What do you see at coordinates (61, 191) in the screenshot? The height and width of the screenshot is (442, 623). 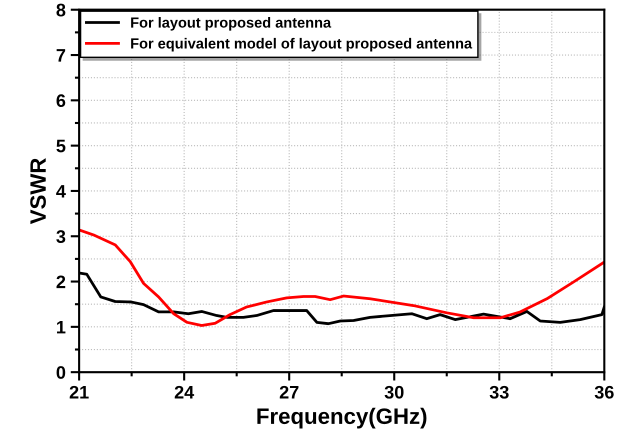 I see `y-tick-label: 4` at bounding box center [61, 191].